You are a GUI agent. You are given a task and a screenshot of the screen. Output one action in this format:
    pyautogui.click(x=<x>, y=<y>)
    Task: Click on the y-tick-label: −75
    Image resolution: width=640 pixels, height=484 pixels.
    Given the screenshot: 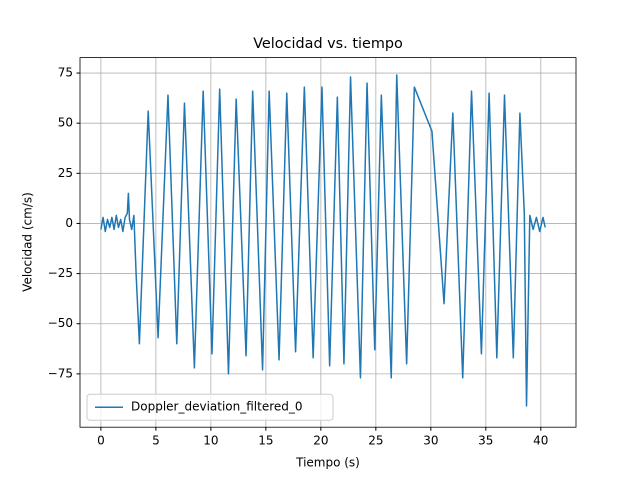 What is the action you would take?
    pyautogui.click(x=60, y=373)
    